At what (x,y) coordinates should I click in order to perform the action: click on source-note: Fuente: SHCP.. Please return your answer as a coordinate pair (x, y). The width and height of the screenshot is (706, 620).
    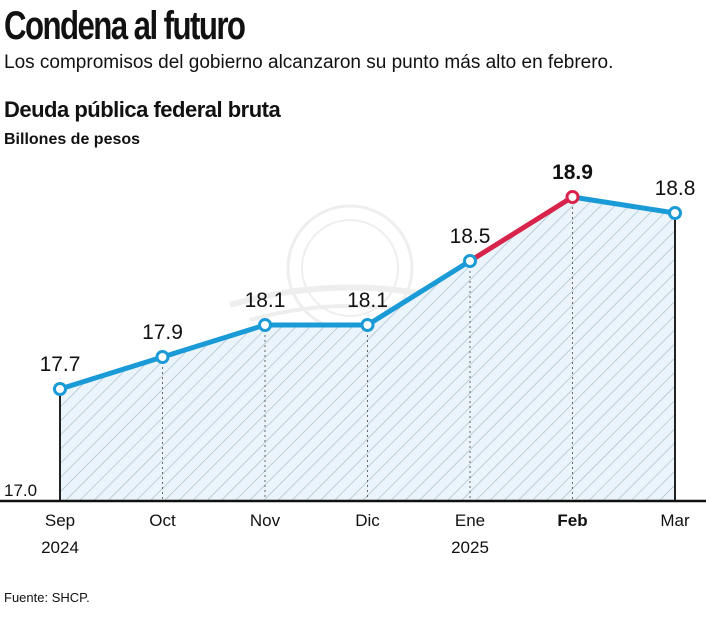
    Looking at the image, I should click on (47, 597).